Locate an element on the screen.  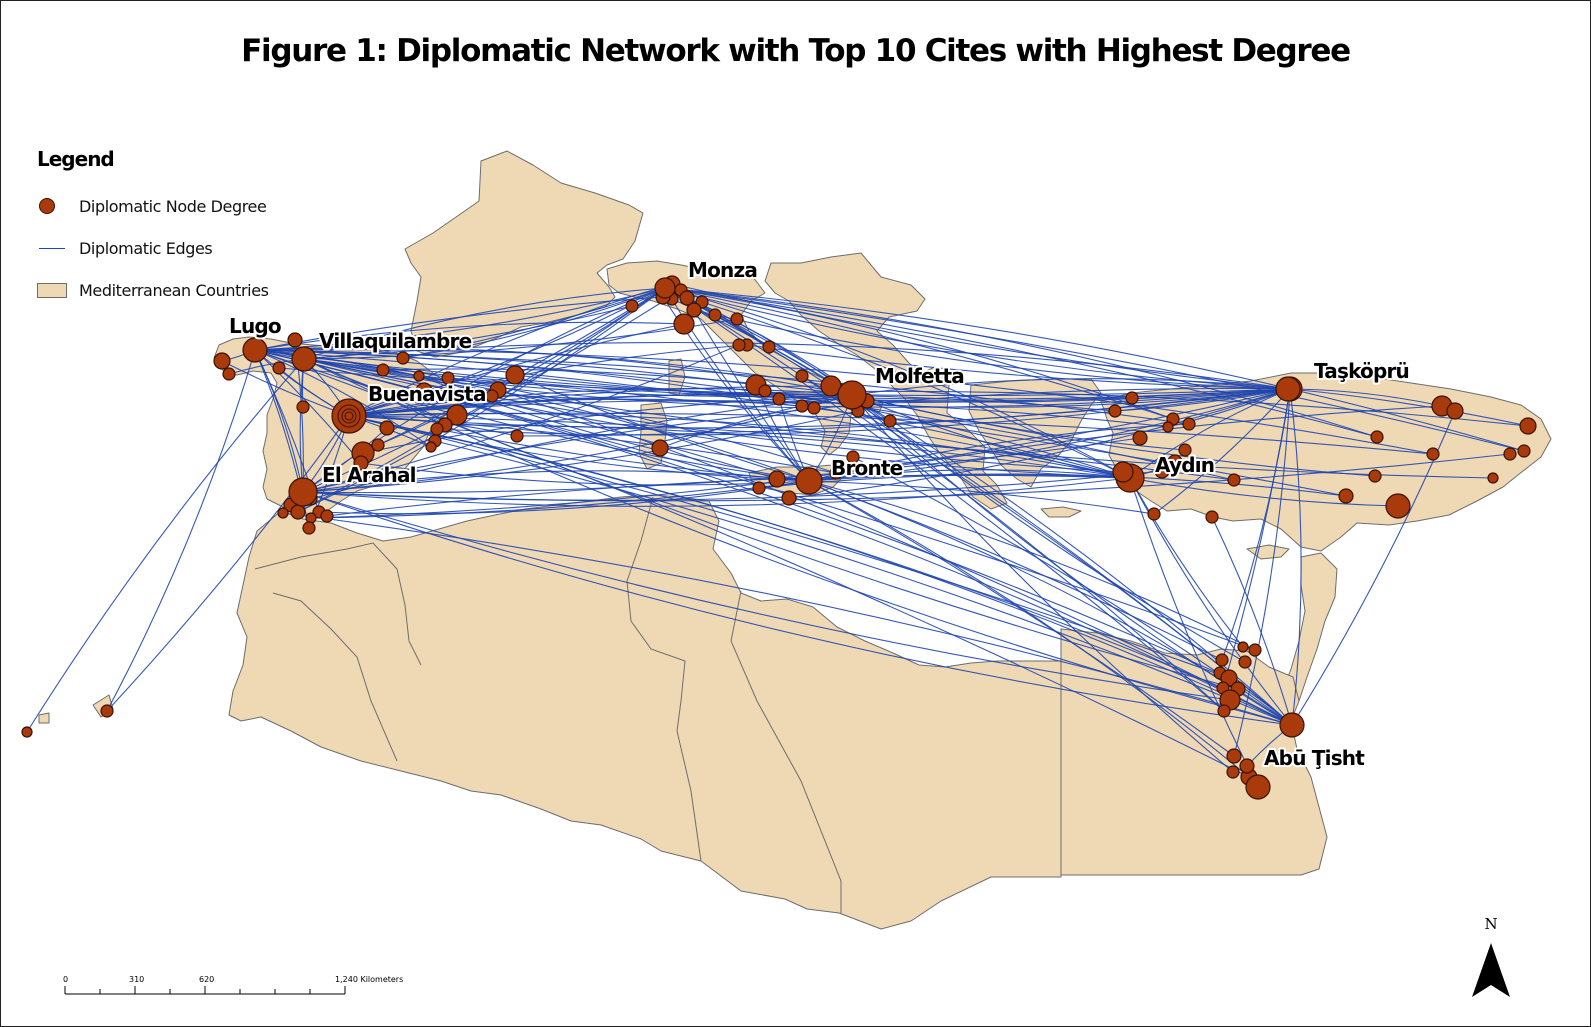
city-label-el-arahal: El Arahal is located at coordinates (369, 475).